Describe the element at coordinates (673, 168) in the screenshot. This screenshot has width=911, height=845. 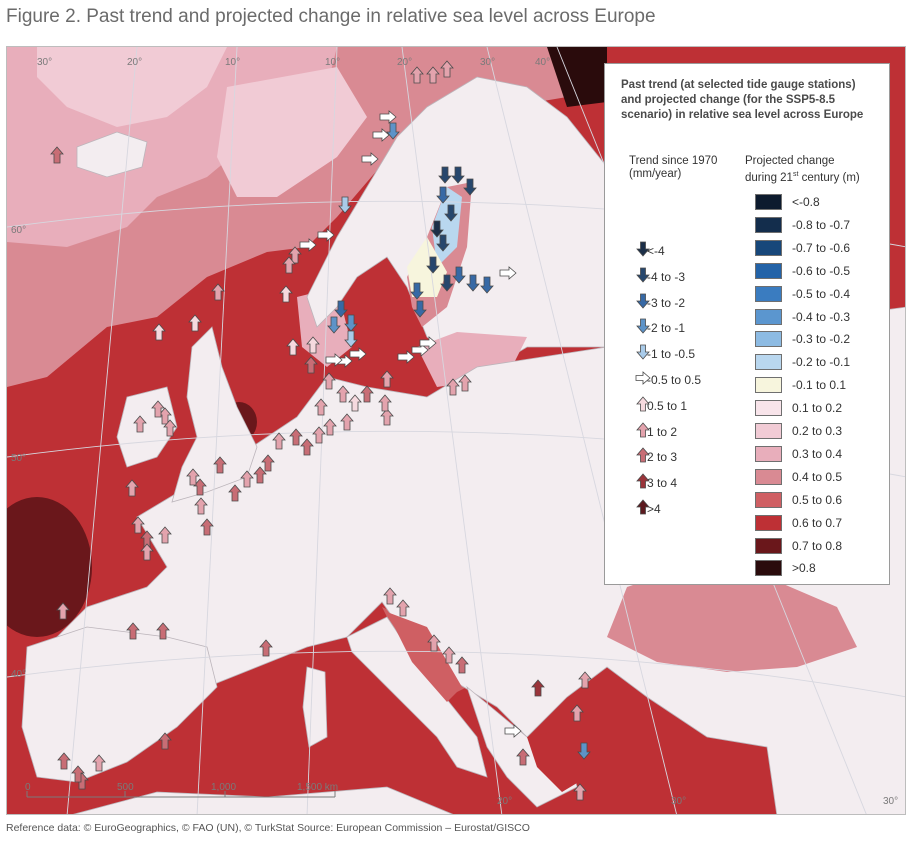
I see `trend-heading: Trend since 1970 (mm/year)` at that location.